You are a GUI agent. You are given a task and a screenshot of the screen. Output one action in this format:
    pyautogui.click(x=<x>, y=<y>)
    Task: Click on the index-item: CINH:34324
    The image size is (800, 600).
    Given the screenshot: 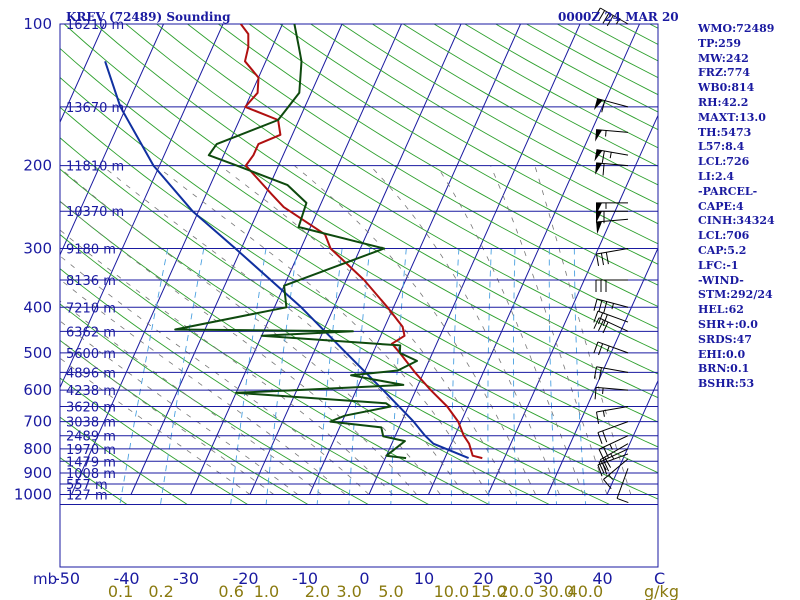 What is the action you would take?
    pyautogui.click(x=736, y=221)
    